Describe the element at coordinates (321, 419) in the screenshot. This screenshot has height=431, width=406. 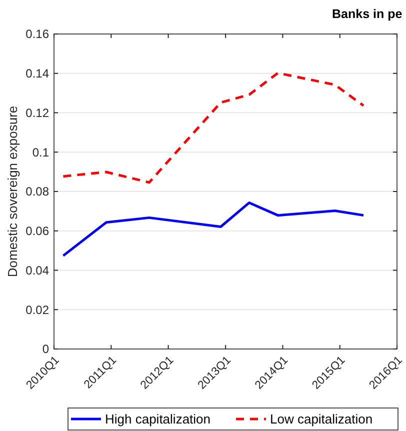
I see `legend-label: Low capitalization` at that location.